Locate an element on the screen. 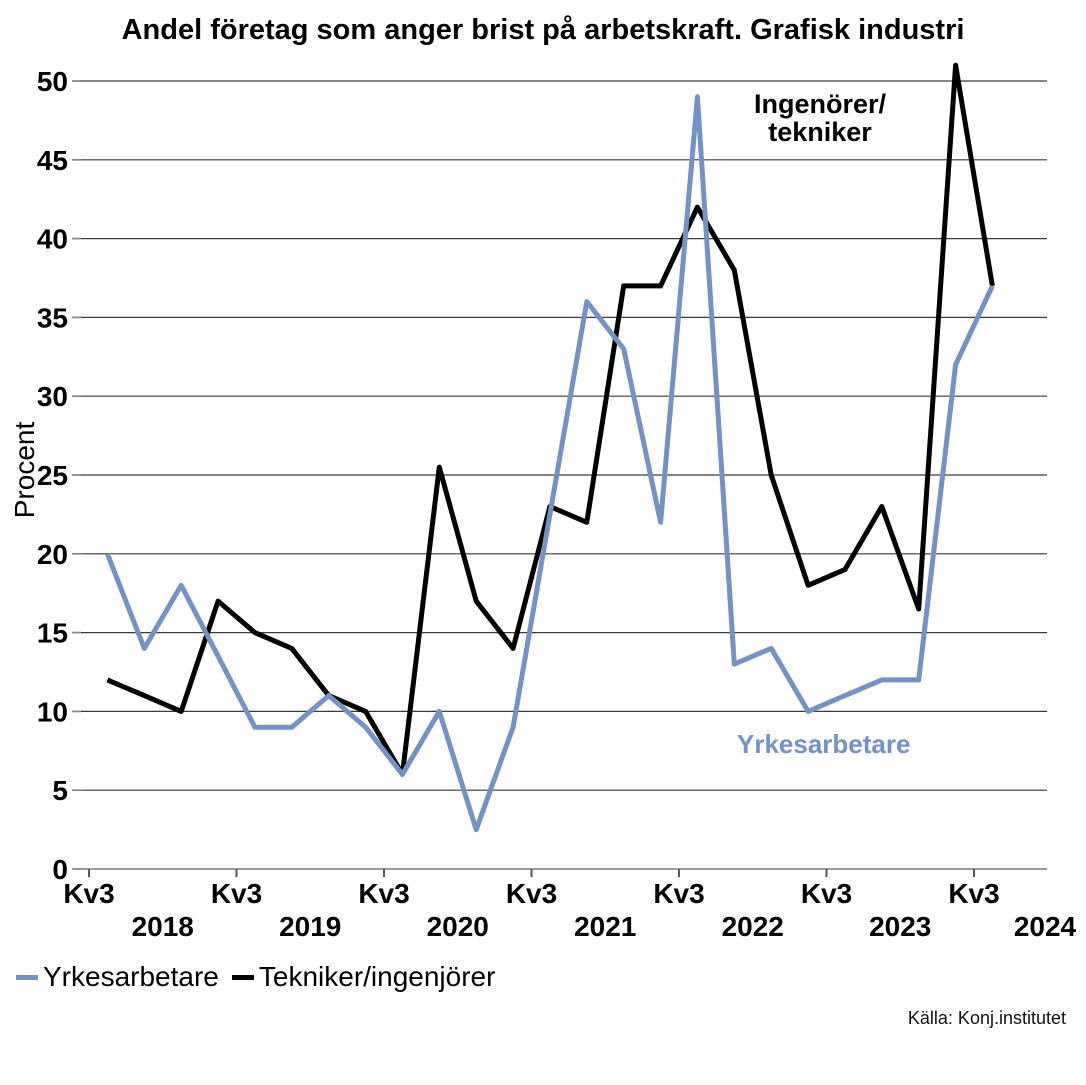 The height and width of the screenshot is (1085, 1086). y-tick-label: 30 is located at coordinates (52, 396).